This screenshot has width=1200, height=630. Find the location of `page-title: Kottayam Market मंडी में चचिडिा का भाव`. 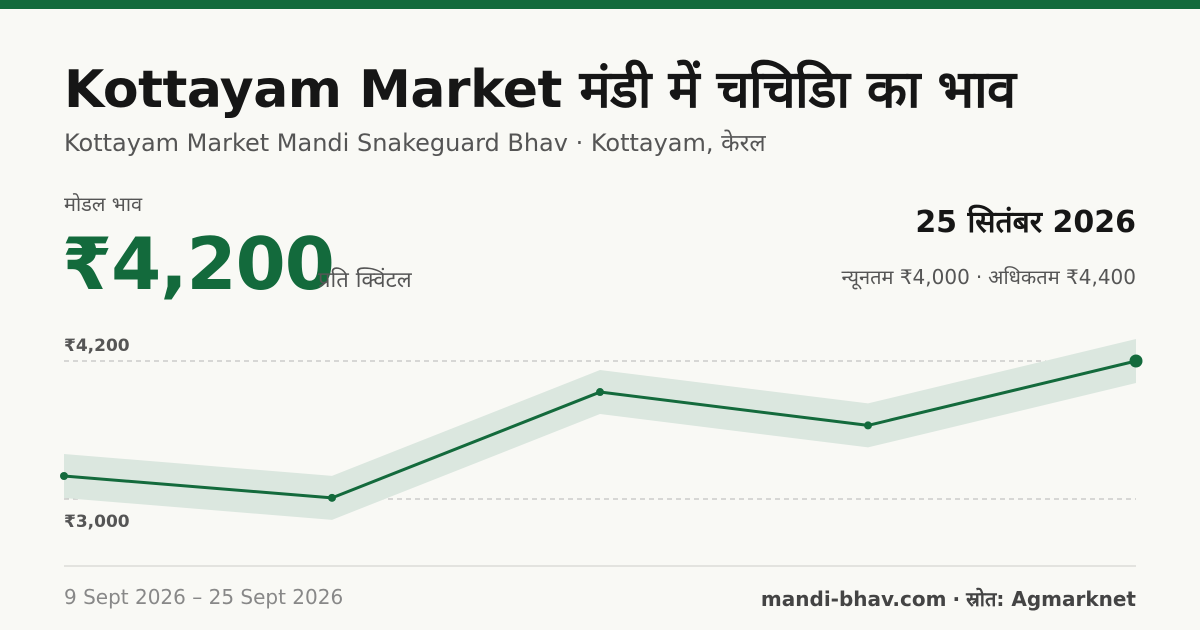

page-title: Kottayam Market मंडी में चचिडिा का भाव is located at coordinates (540, 90).